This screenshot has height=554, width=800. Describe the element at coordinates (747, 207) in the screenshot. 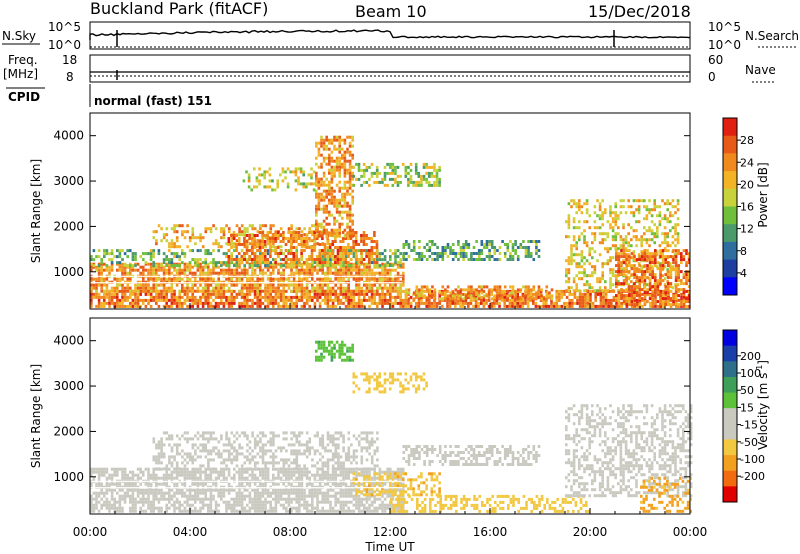

I see `colorbar-tick-label: 16` at that location.